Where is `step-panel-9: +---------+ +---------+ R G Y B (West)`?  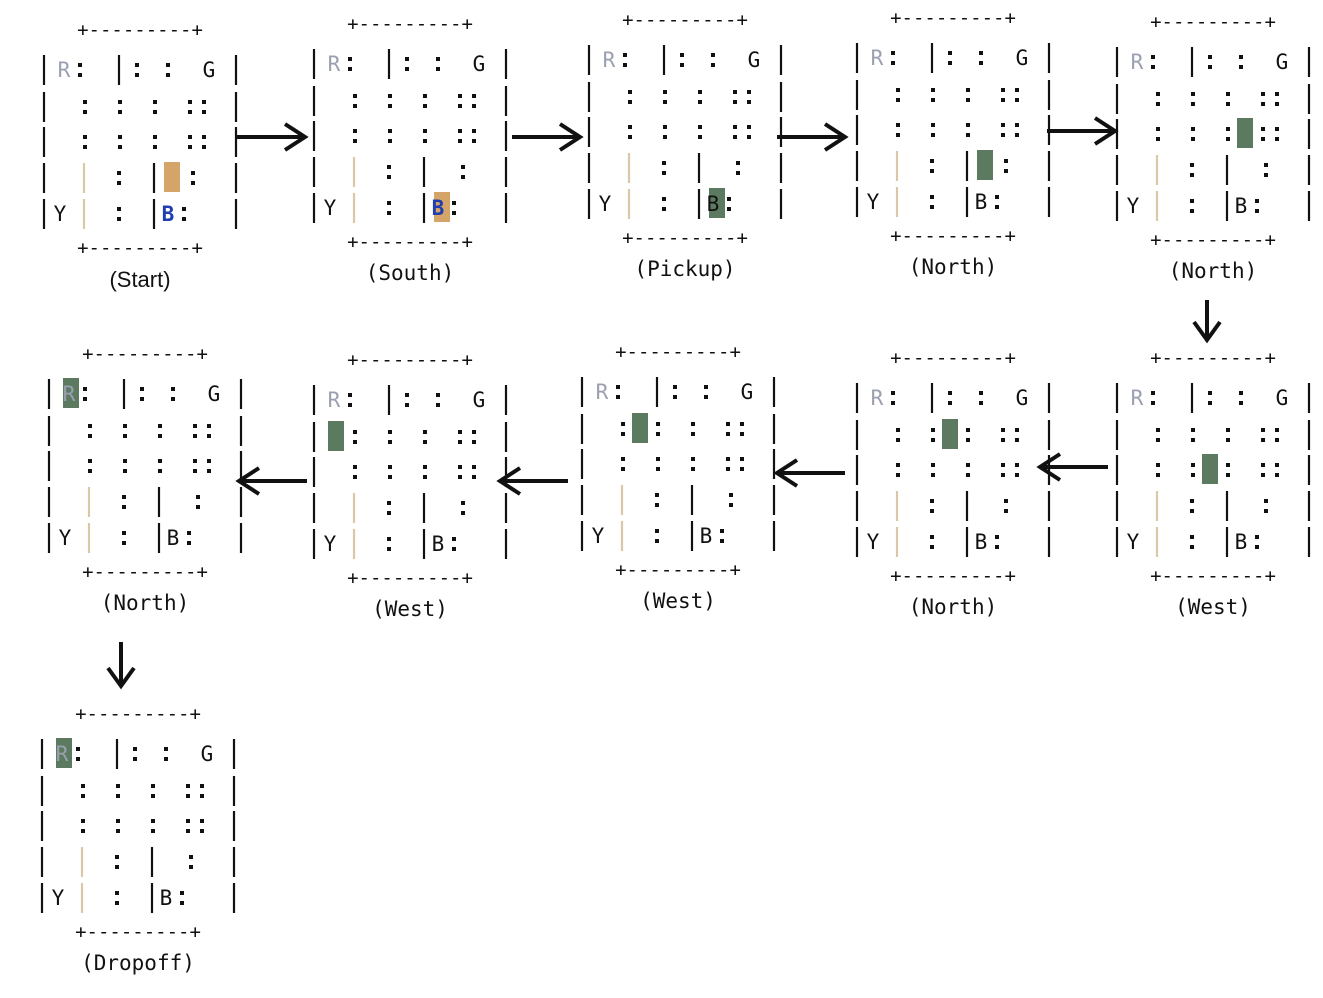
step-panel-9: +---------+ +---------+ R G Y B (West) is located at coordinates (410, 485).